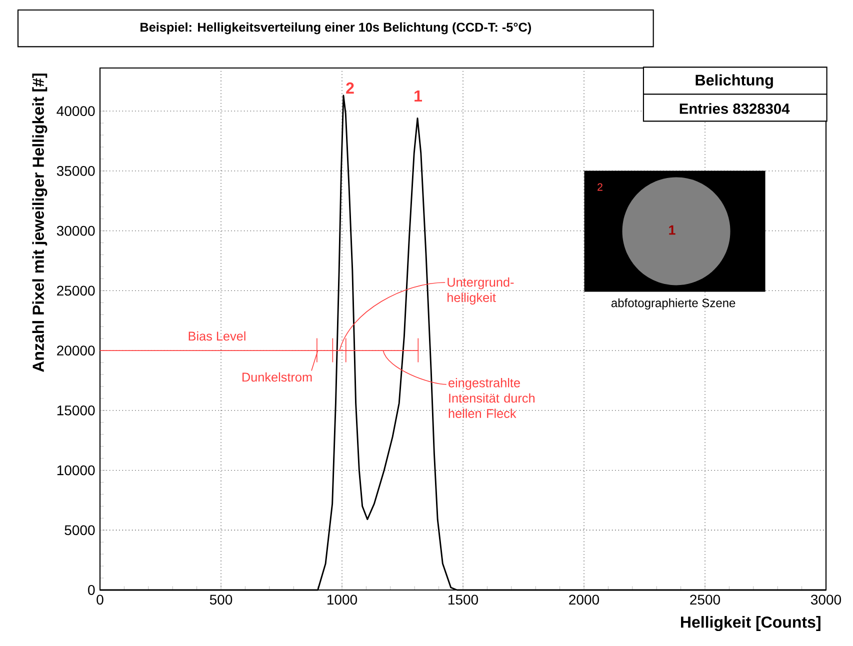  What do you see at coordinates (277, 377) in the screenshot?
I see `annotation: Dunkelstrom` at bounding box center [277, 377].